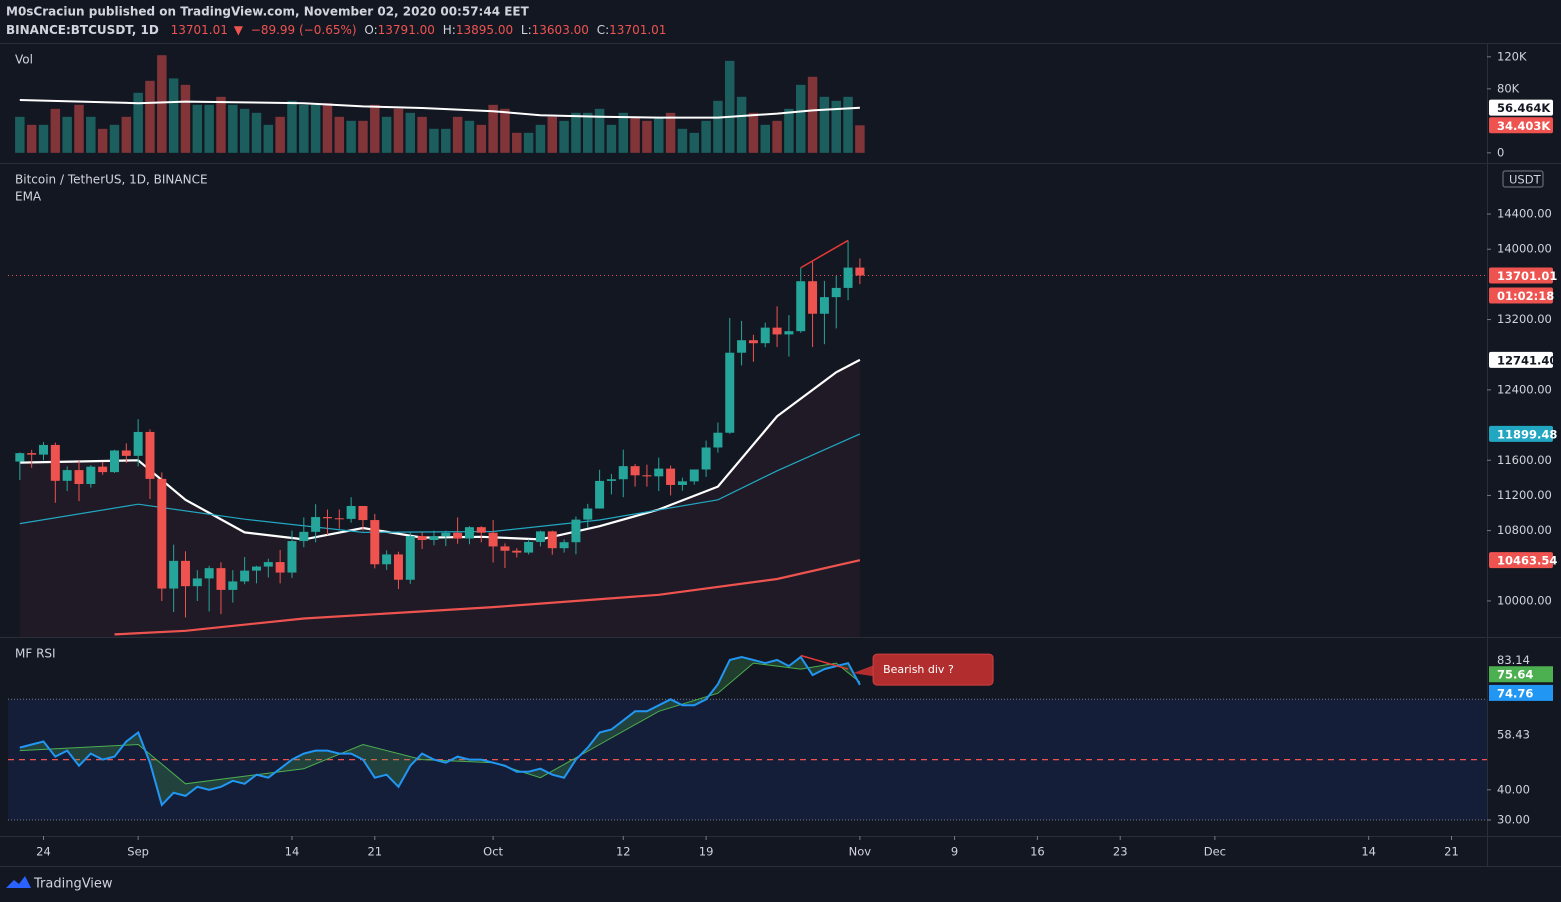 This screenshot has width=1561, height=902. I want to click on pane, so click(440, 104).